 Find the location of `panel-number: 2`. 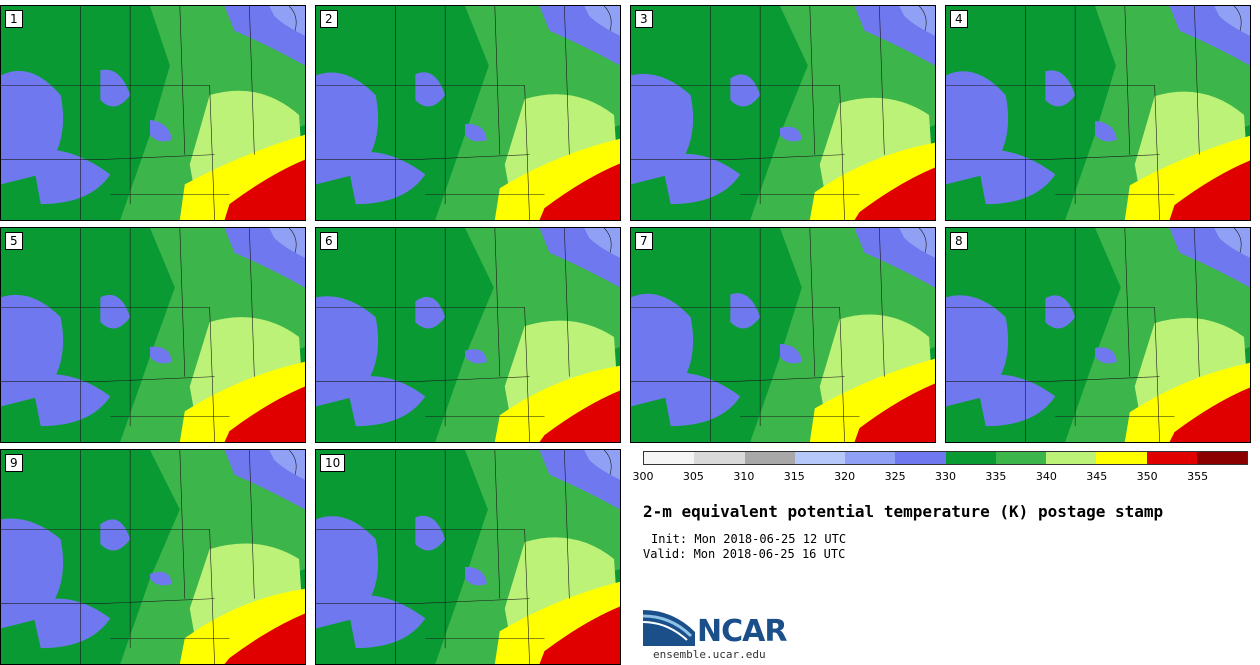

panel-number: 2 is located at coordinates (329, 19).